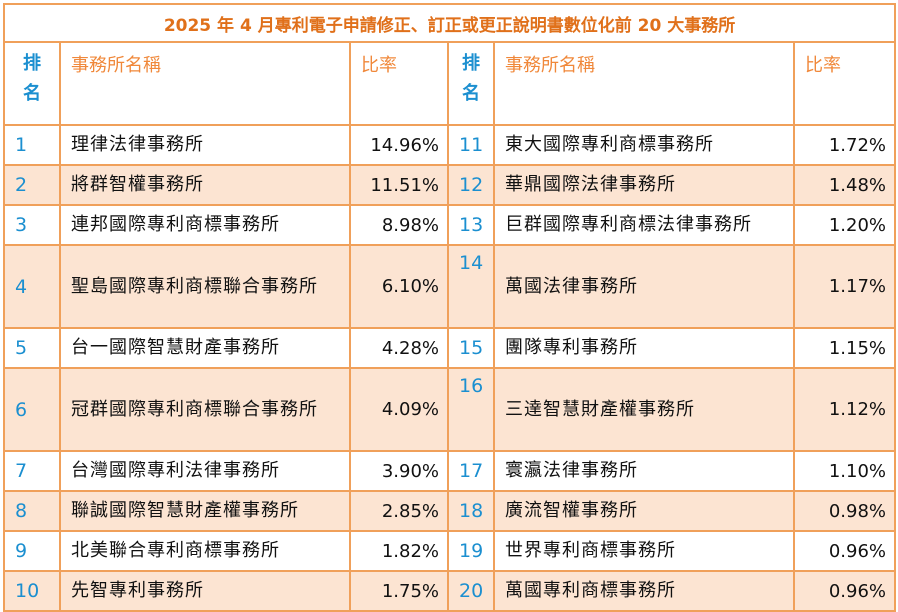 The width and height of the screenshot is (898, 612). What do you see at coordinates (399, 551) in the screenshot?
I see `rate-cell: 1.82%` at bounding box center [399, 551].